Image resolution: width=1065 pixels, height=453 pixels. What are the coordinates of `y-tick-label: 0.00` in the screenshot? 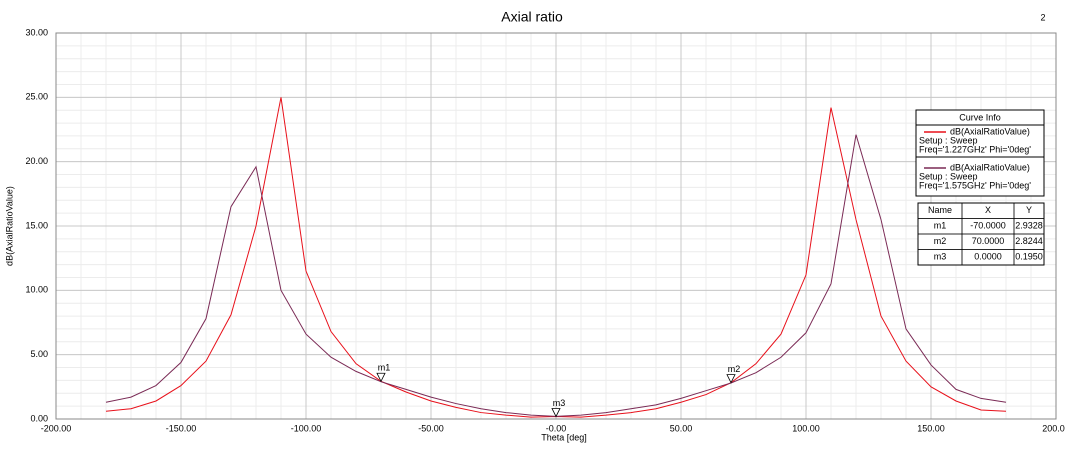 It's located at (39, 418).